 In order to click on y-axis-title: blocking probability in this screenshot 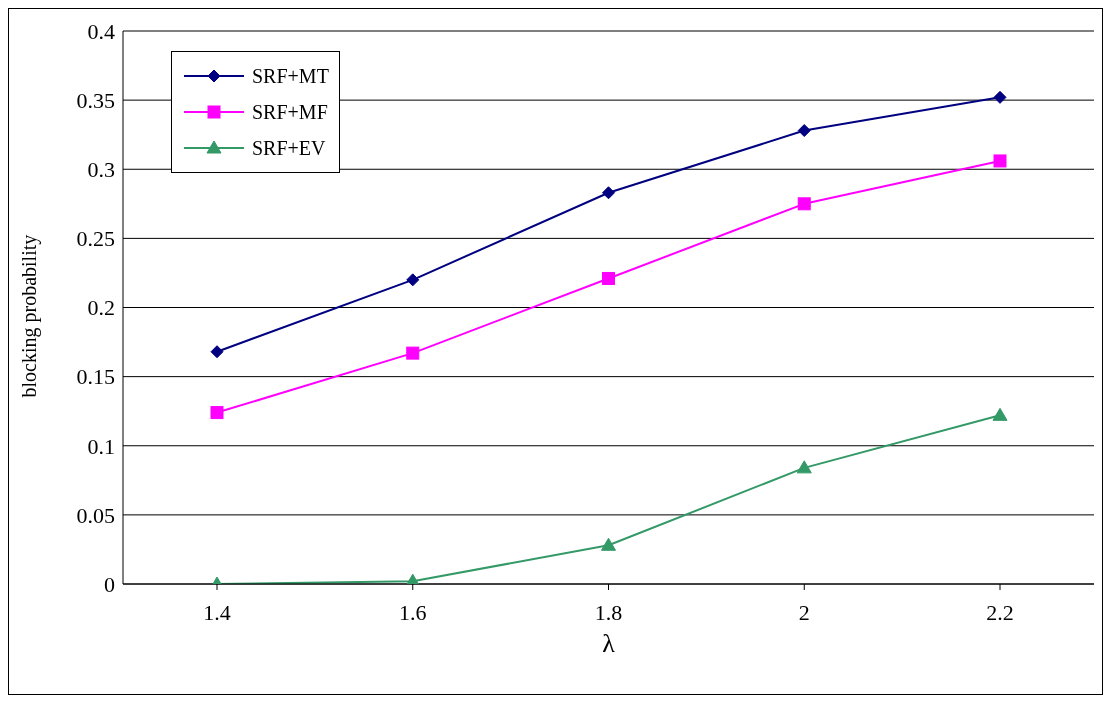, I will do `click(30, 316)`.